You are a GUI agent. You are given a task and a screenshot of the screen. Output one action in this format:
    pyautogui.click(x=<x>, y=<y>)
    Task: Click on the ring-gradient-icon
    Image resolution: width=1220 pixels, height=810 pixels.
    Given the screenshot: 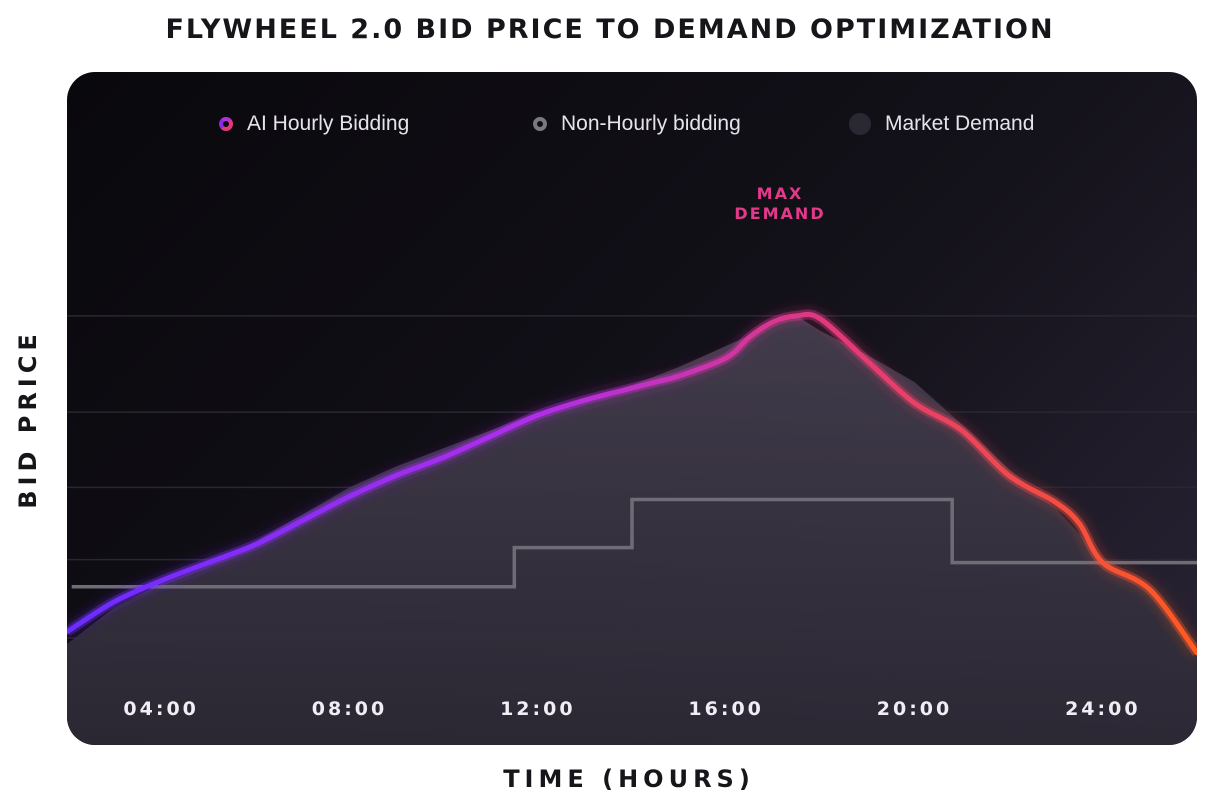 What is the action you would take?
    pyautogui.click(x=226, y=124)
    